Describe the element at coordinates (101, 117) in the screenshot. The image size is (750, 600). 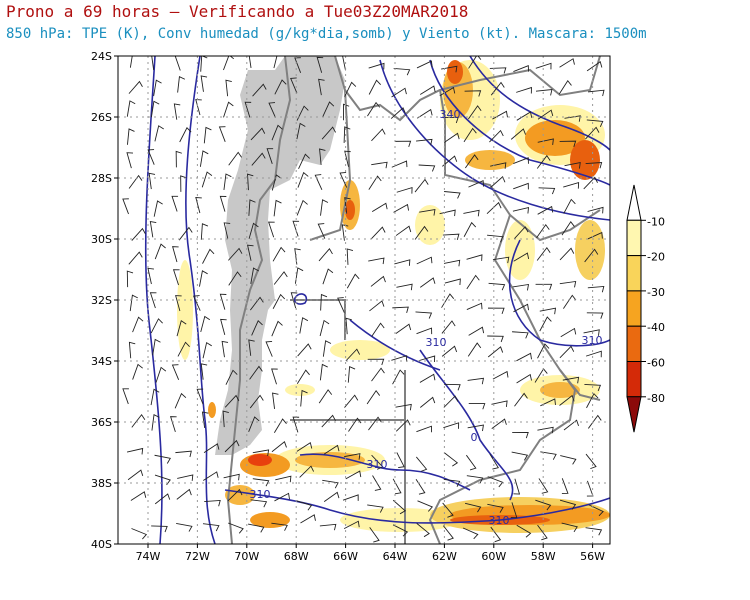
I see `lat-label: 26S` at that location.